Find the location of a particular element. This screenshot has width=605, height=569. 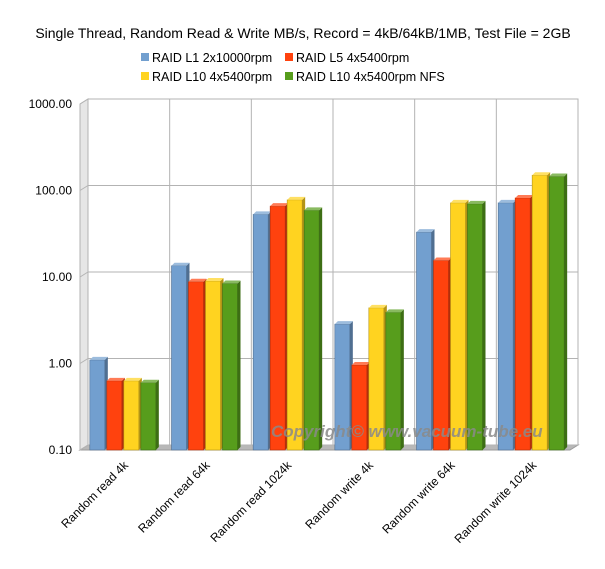

watermark: Copyright© www.vacuum-tube.eu is located at coordinates (407, 431).